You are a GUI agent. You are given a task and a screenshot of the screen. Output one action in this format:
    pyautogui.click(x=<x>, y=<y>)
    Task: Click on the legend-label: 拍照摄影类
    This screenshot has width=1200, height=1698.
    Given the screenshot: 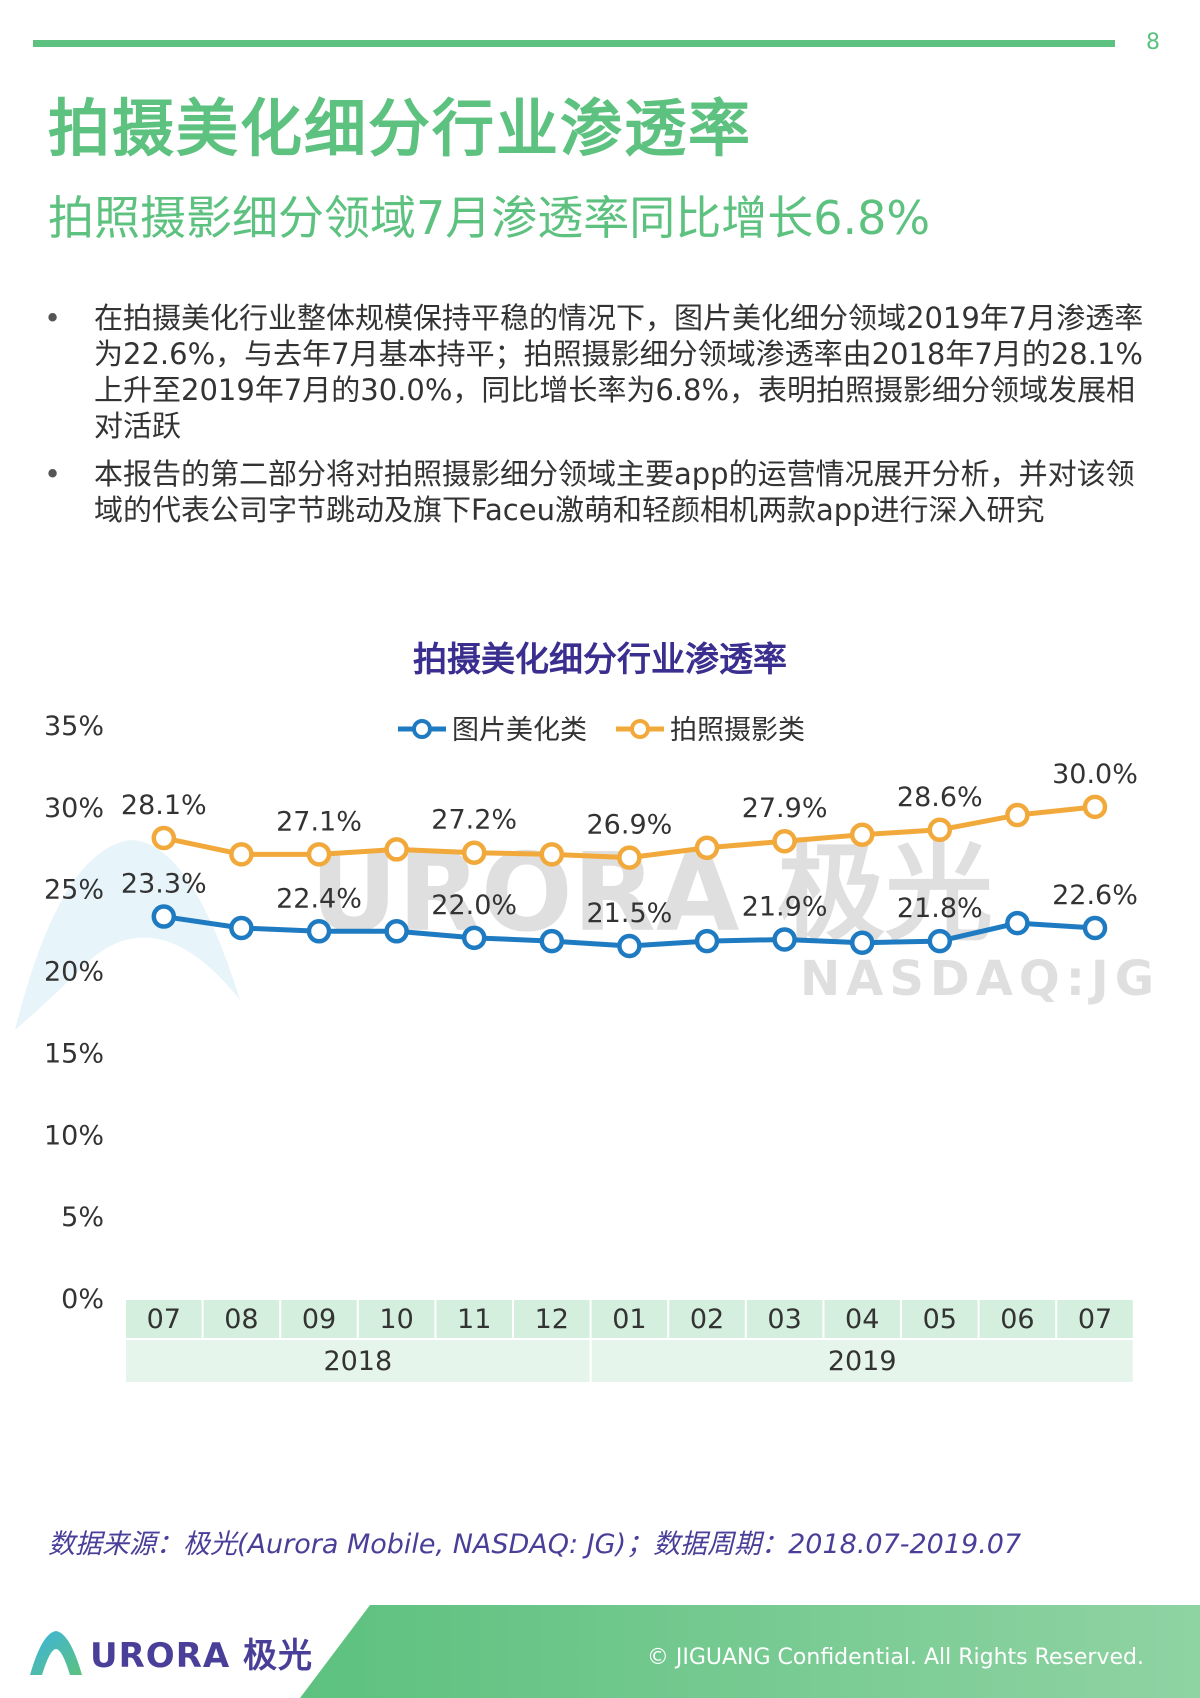 What is the action you would take?
    pyautogui.click(x=737, y=730)
    